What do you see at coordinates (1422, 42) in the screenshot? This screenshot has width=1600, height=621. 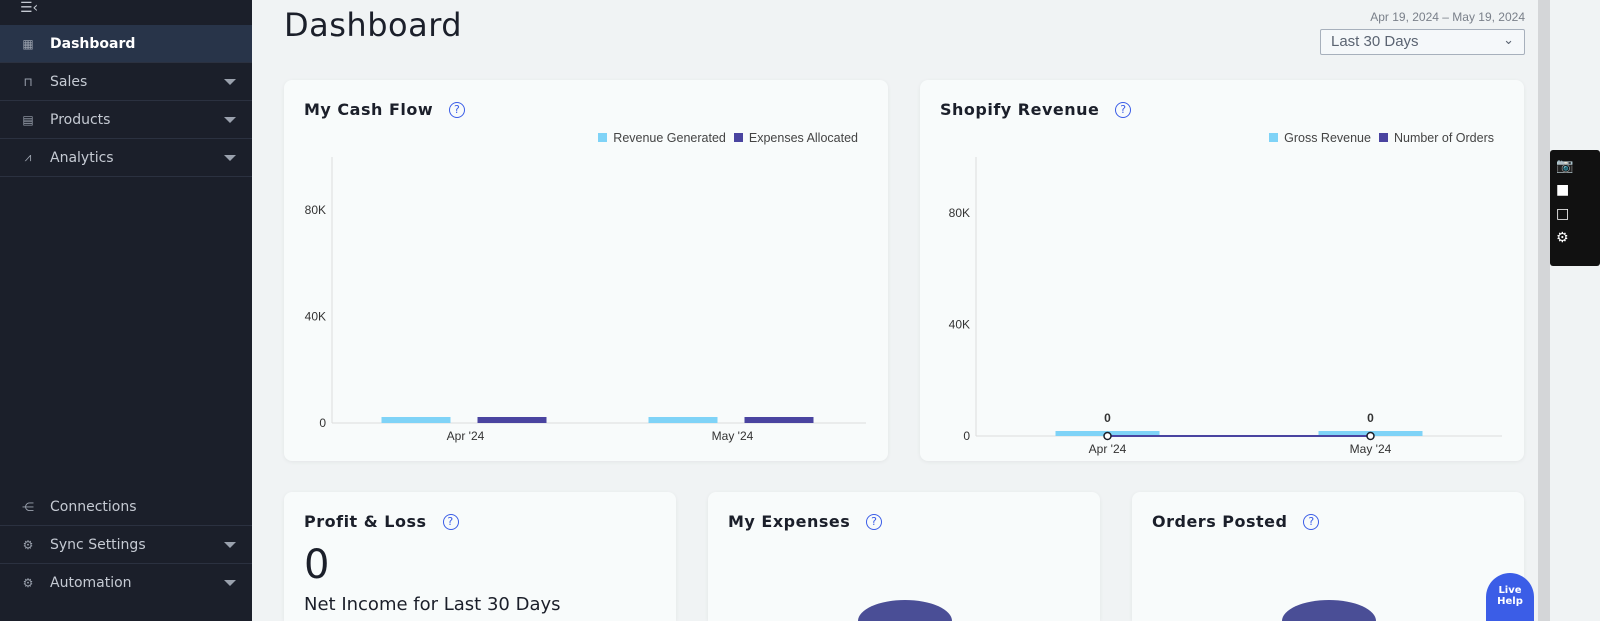 I see `period-select: Last 30 Days ⌄` at bounding box center [1422, 42].